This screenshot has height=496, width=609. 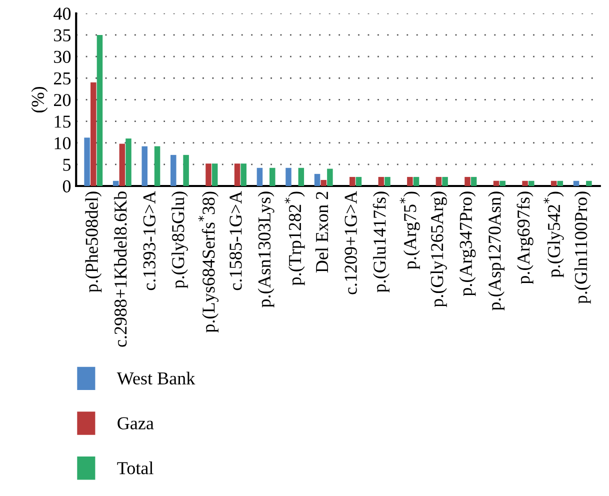 What do you see at coordinates (62, 143) in the screenshot?
I see `y-tick-label: 10` at bounding box center [62, 143].